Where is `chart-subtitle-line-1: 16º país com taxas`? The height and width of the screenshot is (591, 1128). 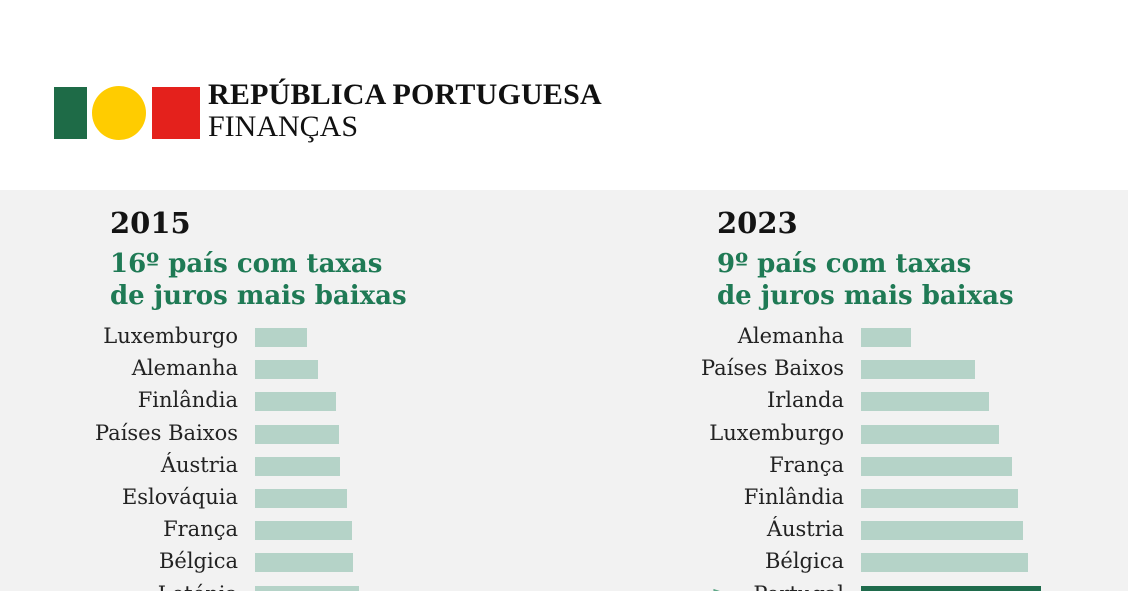
chart-subtitle-line-1: 16º país com taxas is located at coordinates (246, 264).